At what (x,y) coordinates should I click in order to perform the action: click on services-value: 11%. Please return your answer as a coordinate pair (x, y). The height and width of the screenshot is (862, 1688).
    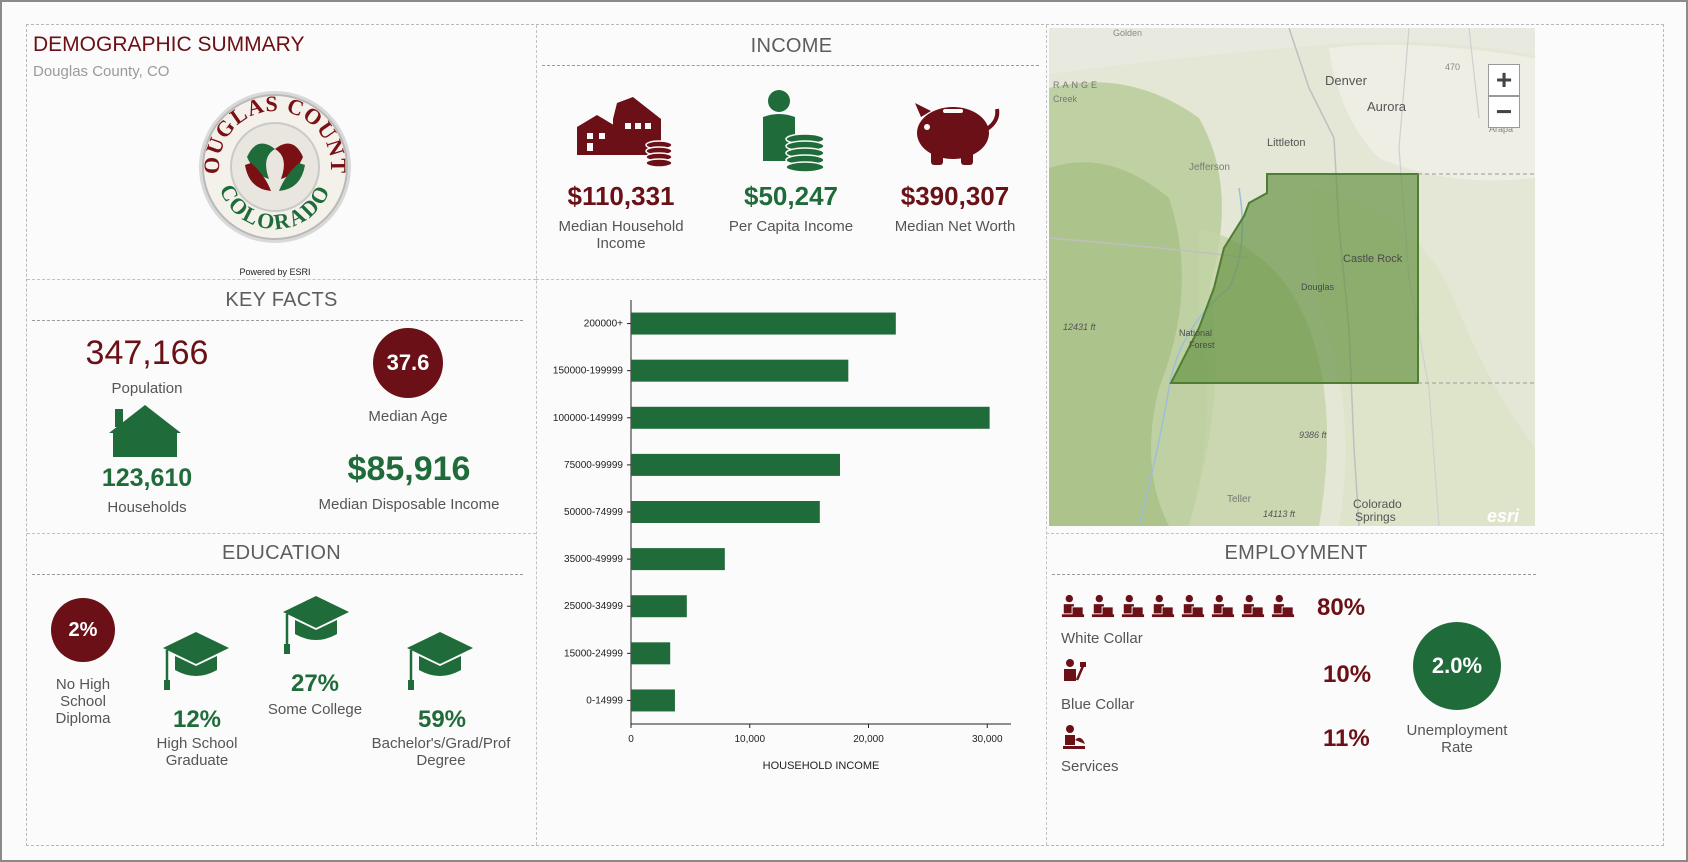
    Looking at the image, I should click on (1346, 738).